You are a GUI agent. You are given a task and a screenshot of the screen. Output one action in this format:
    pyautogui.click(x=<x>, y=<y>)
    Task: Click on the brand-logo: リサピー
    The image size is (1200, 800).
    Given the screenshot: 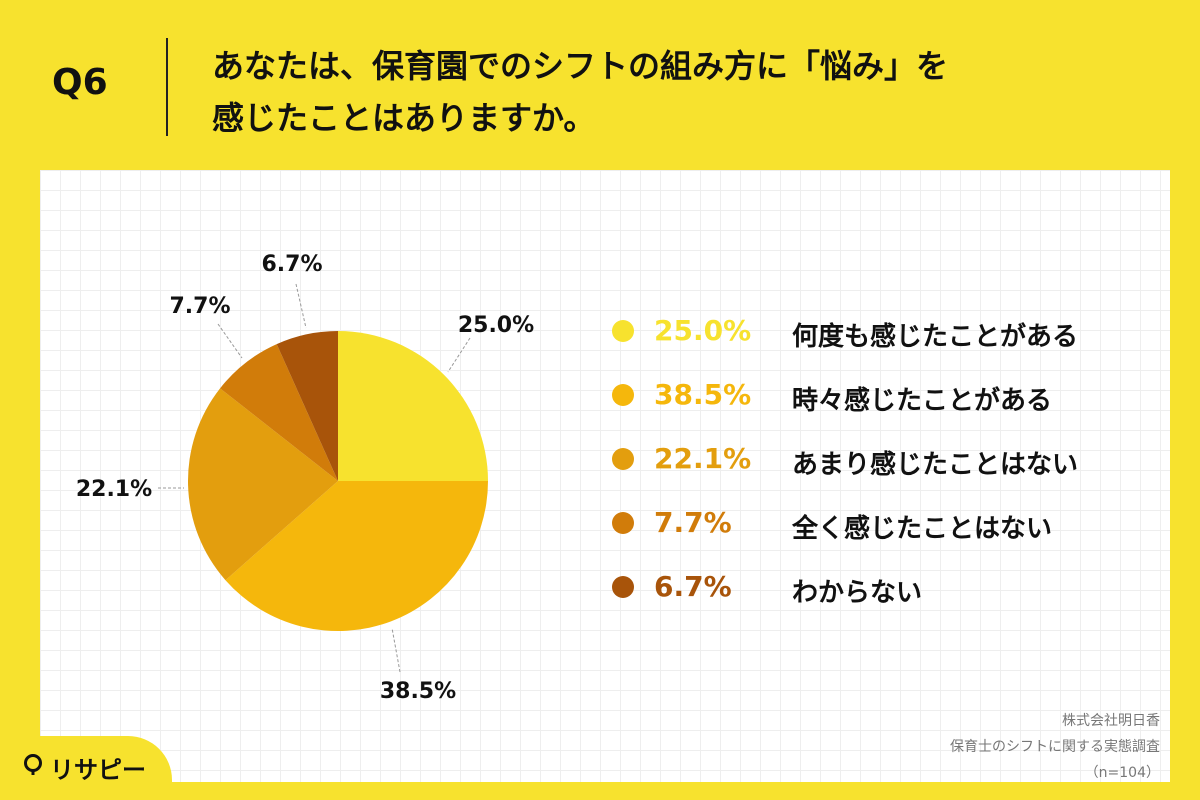 What is the action you would take?
    pyautogui.click(x=86, y=768)
    